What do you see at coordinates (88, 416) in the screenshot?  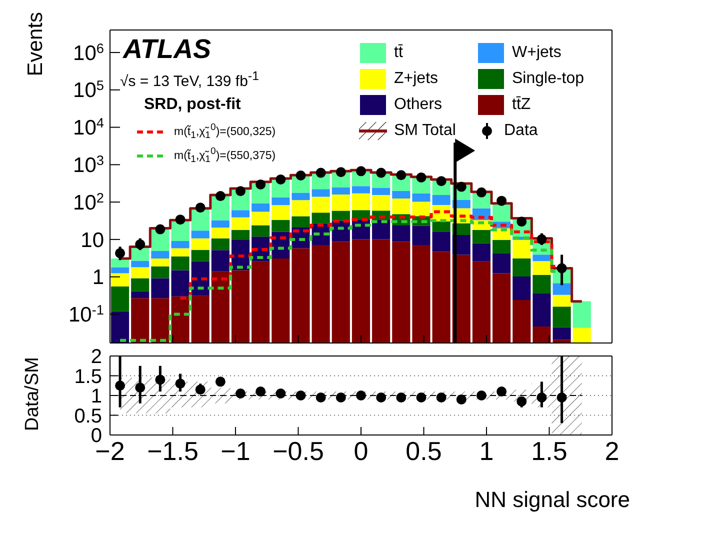 I see `y-tick-label: 0.5` at bounding box center [88, 416].